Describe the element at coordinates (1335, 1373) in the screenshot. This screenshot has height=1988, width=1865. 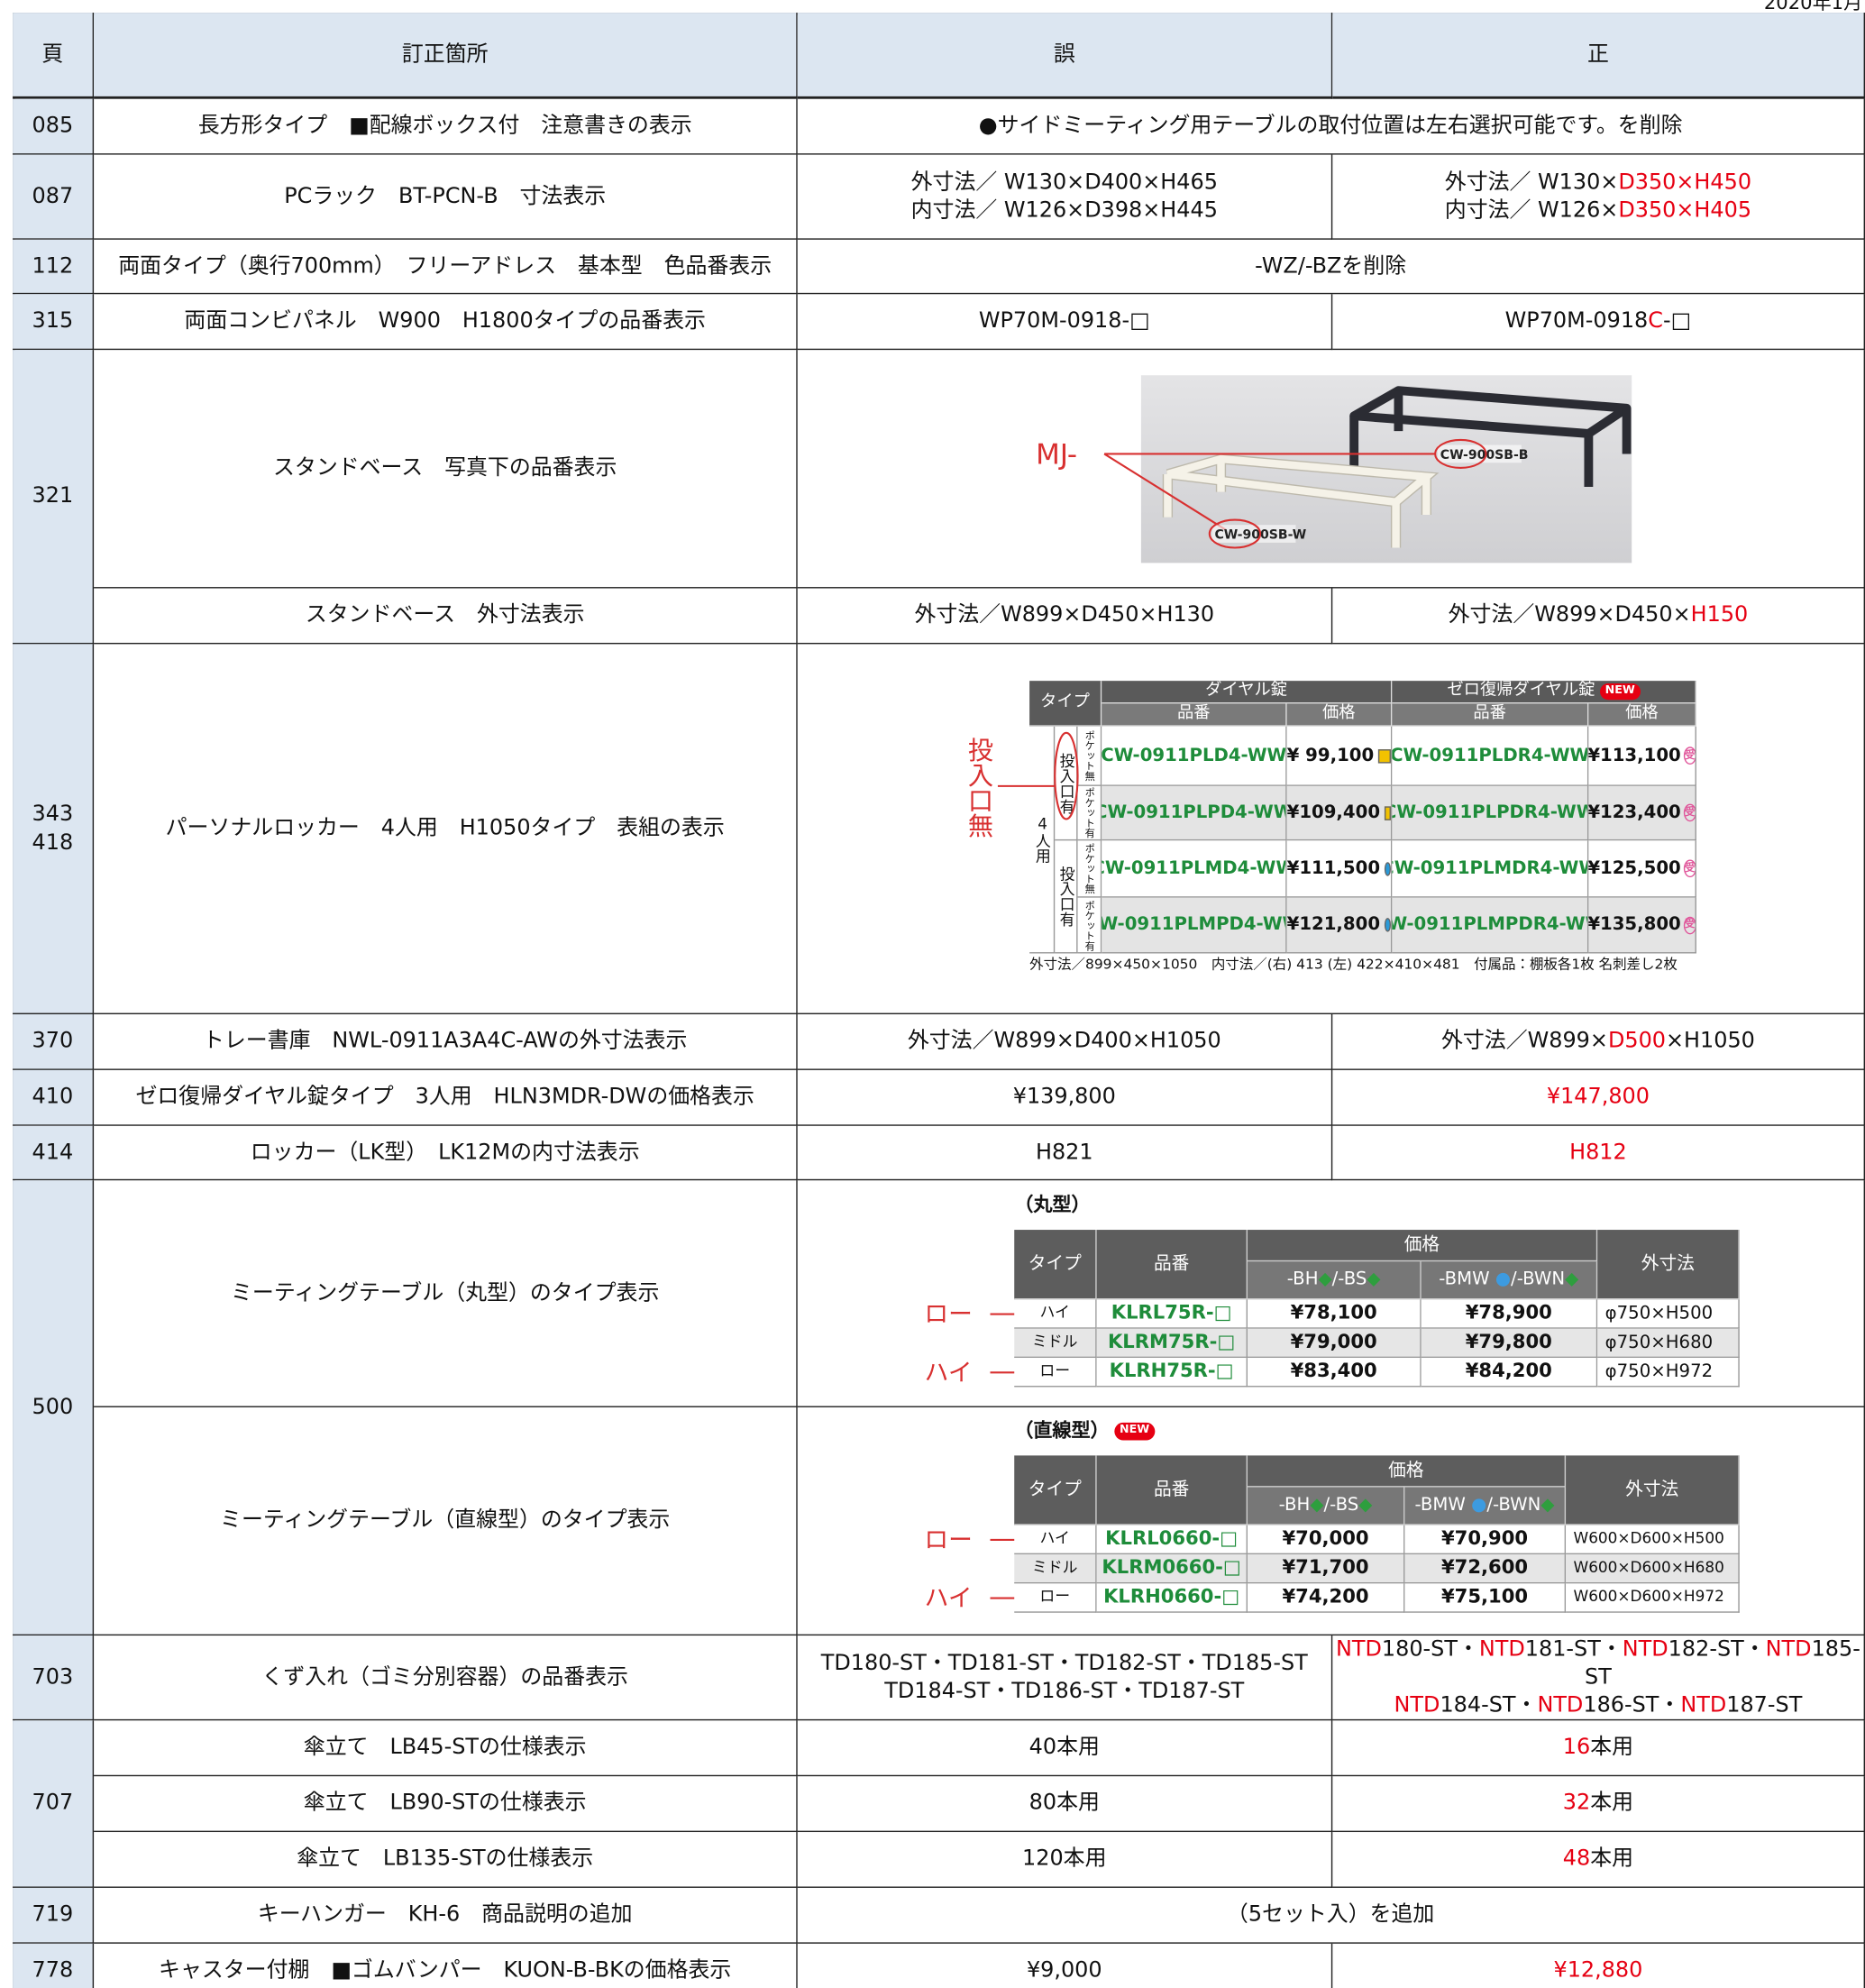
I see `table-cell: ¥83,400` at that location.